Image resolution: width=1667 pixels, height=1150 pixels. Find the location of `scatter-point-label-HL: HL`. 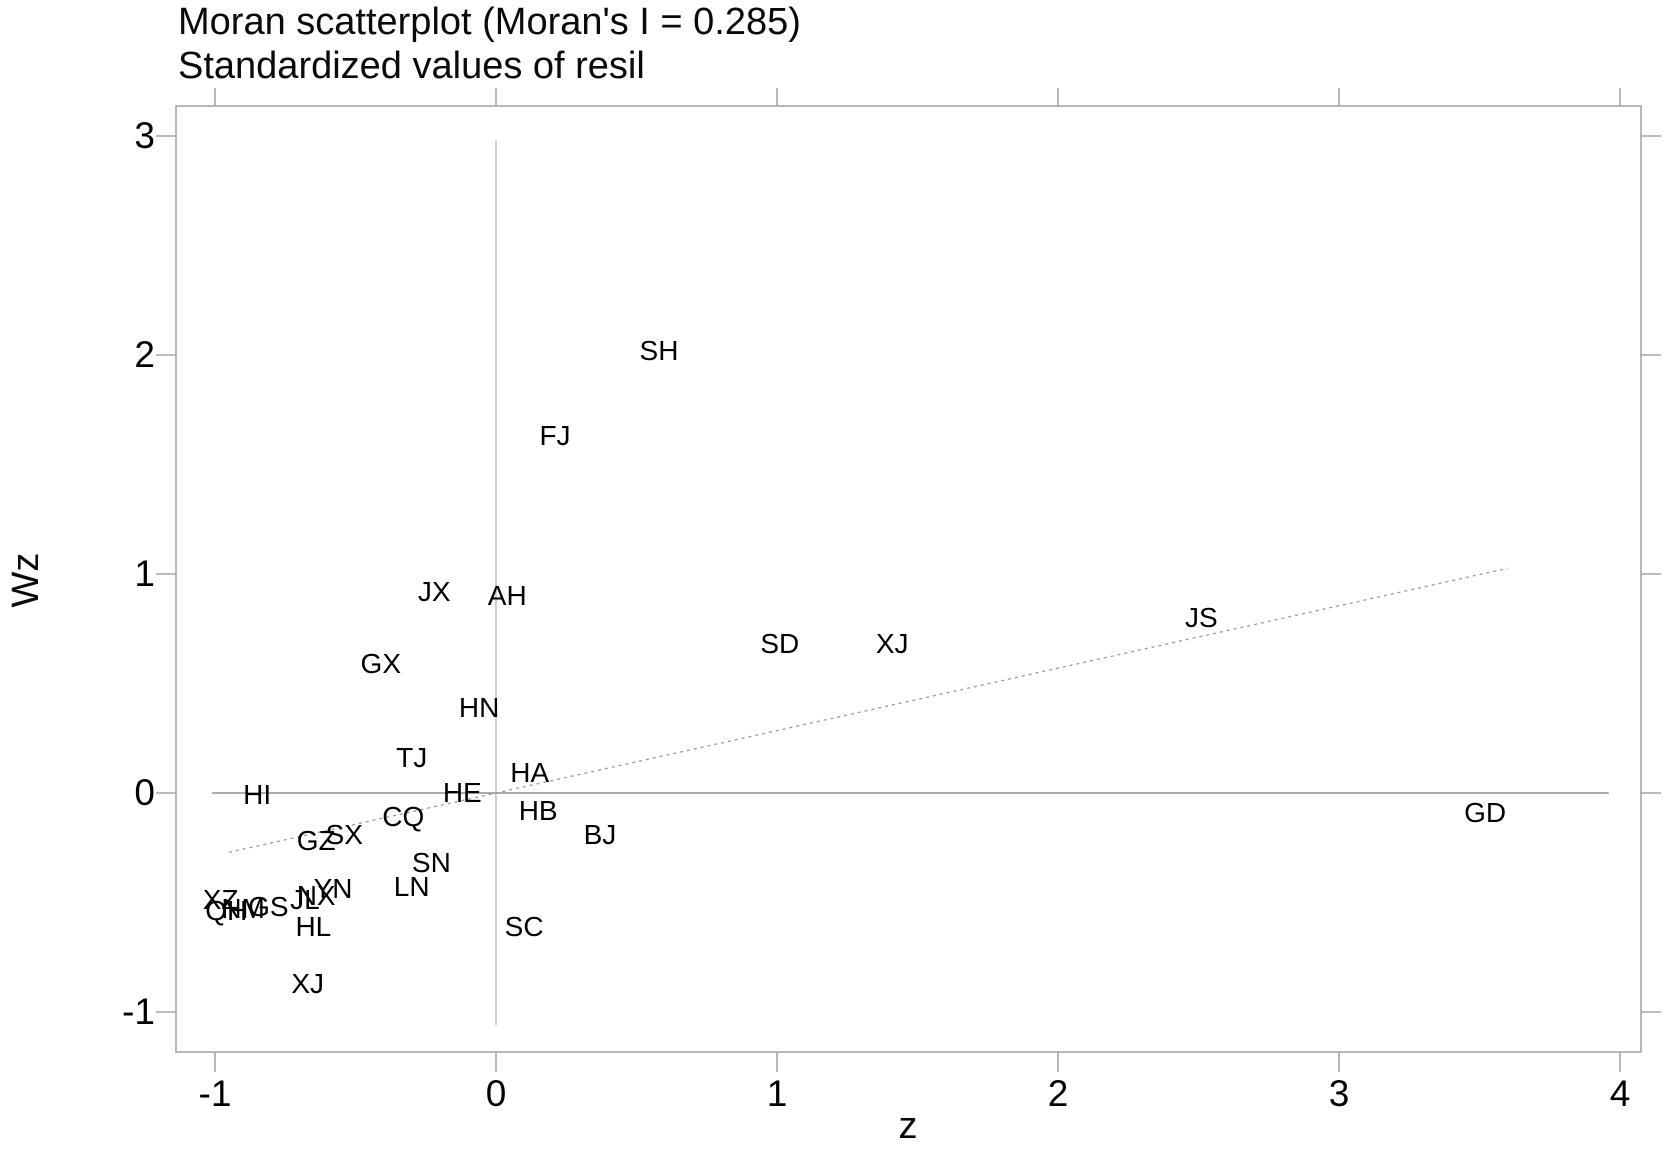

scatter-point-label-HL: HL is located at coordinates (313, 926).